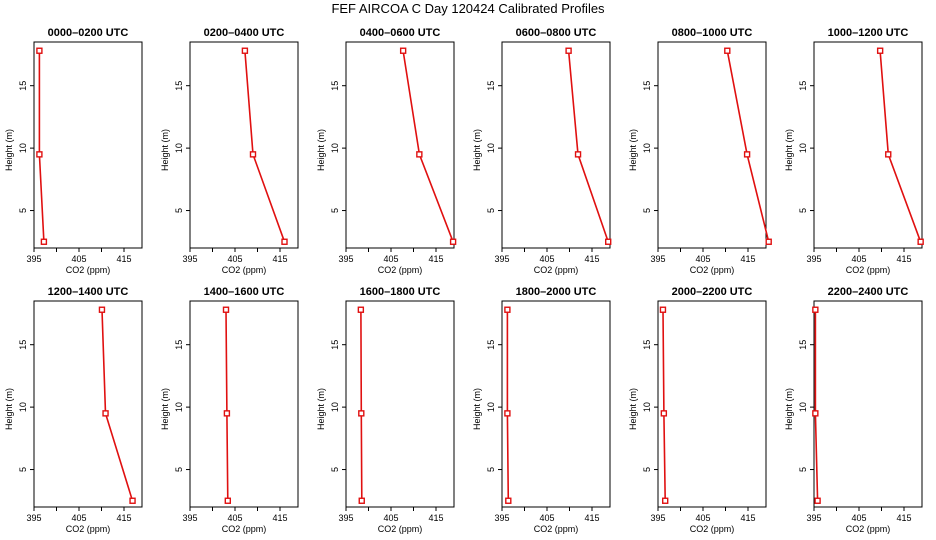 Image resolution: width=936 pixels, height=540 pixels. Describe the element at coordinates (712, 292) in the screenshot. I see `panel-title: 2000–2200 UTC` at that location.